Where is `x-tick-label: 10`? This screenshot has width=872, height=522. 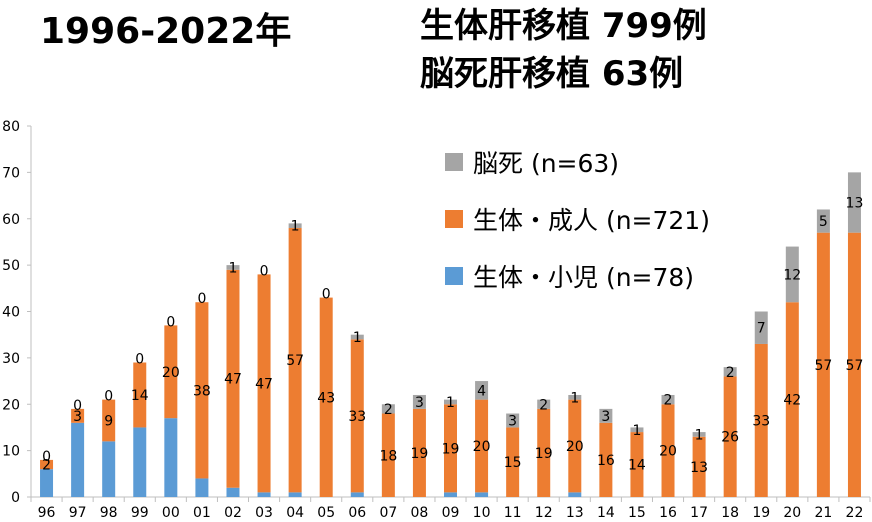
x-tick-label: 10 is located at coordinates (482, 513).